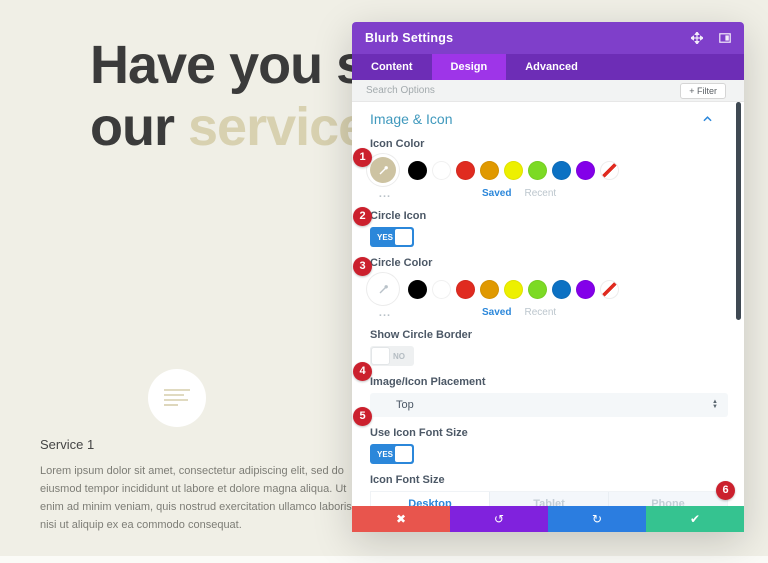 This screenshot has height=563, width=768. What do you see at coordinates (548, 91) in the screenshot?
I see `search-options-bar: Search Options + Filter` at bounding box center [548, 91].